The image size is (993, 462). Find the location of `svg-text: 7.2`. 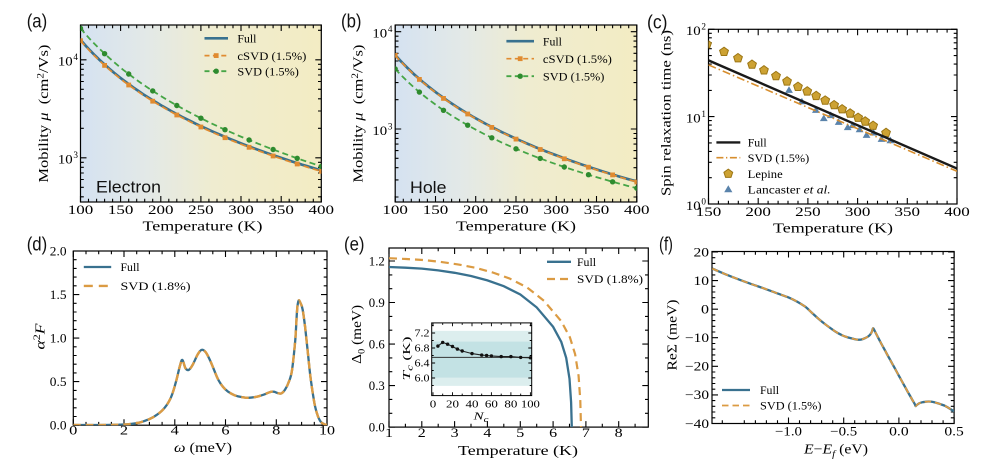

svg-text: 7.2 is located at coordinates (422, 333).